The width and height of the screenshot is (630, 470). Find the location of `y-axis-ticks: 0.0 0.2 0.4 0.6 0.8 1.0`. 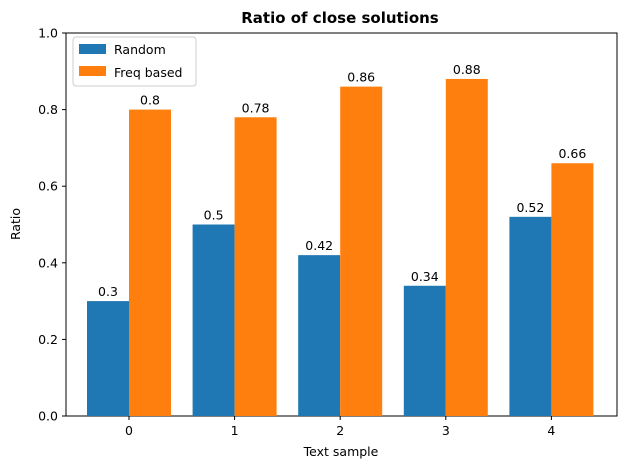

y-axis-ticks: 0.0 0.2 0.4 0.6 0.8 1.0 is located at coordinates (52, 225).